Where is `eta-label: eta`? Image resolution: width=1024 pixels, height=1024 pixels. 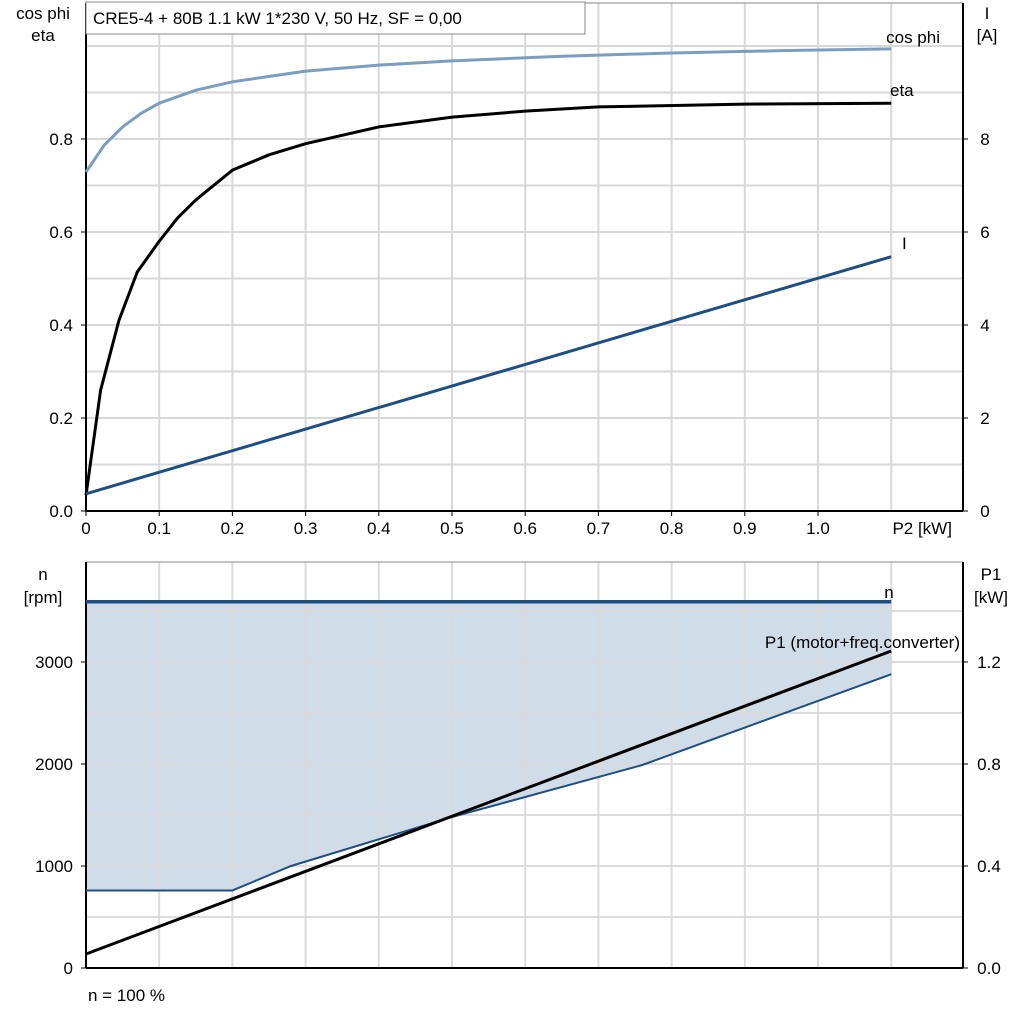 eta-label: eta is located at coordinates (902, 90).